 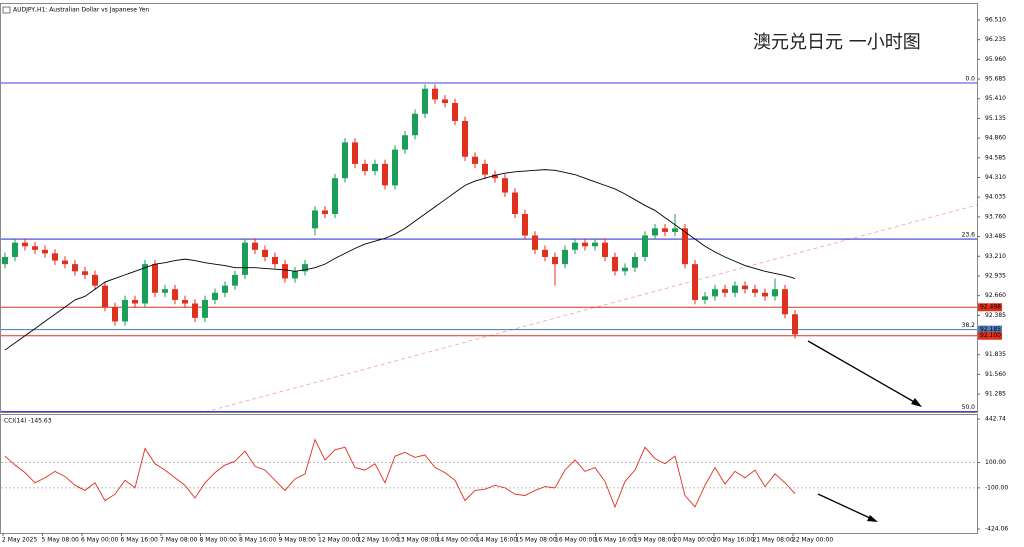 What do you see at coordinates (61, 540) in the screenshot?
I see `x-tick-label: 5 May 08:00` at bounding box center [61, 540].